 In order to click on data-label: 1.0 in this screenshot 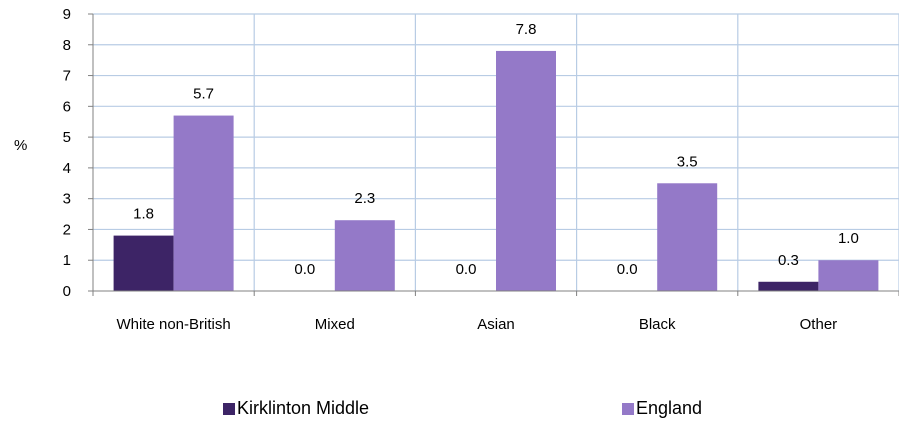, I will do `click(848, 238)`.